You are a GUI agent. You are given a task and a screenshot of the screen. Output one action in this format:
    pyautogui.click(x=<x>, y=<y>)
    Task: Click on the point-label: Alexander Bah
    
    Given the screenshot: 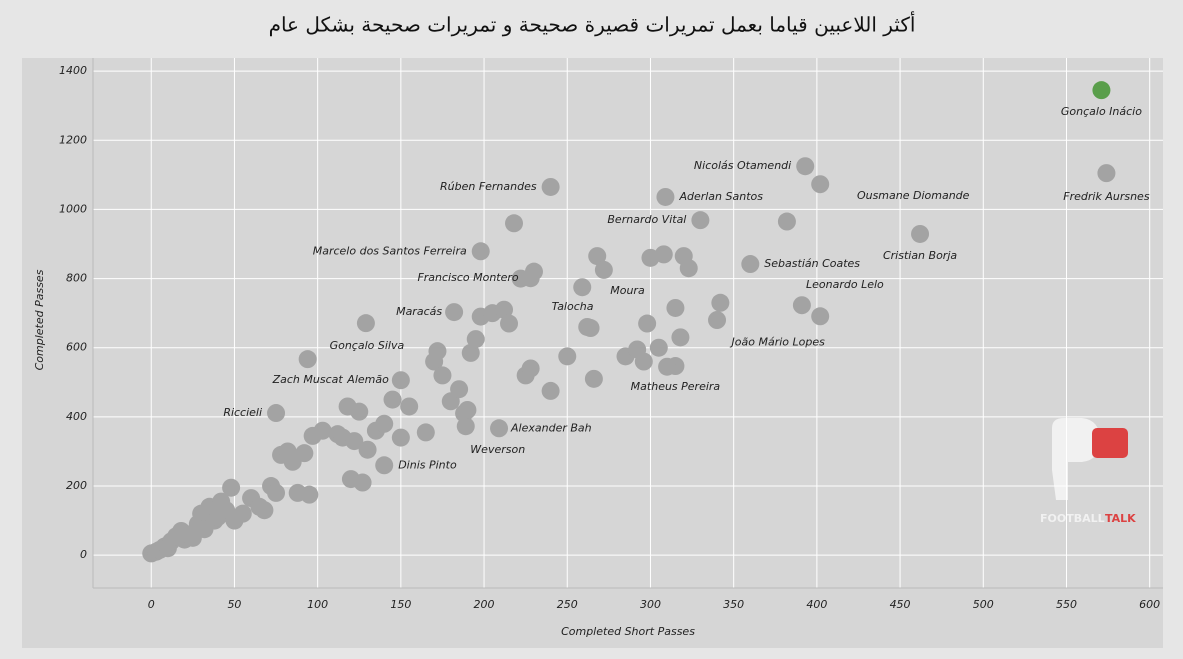 What is the action you would take?
    pyautogui.click(x=551, y=427)
    